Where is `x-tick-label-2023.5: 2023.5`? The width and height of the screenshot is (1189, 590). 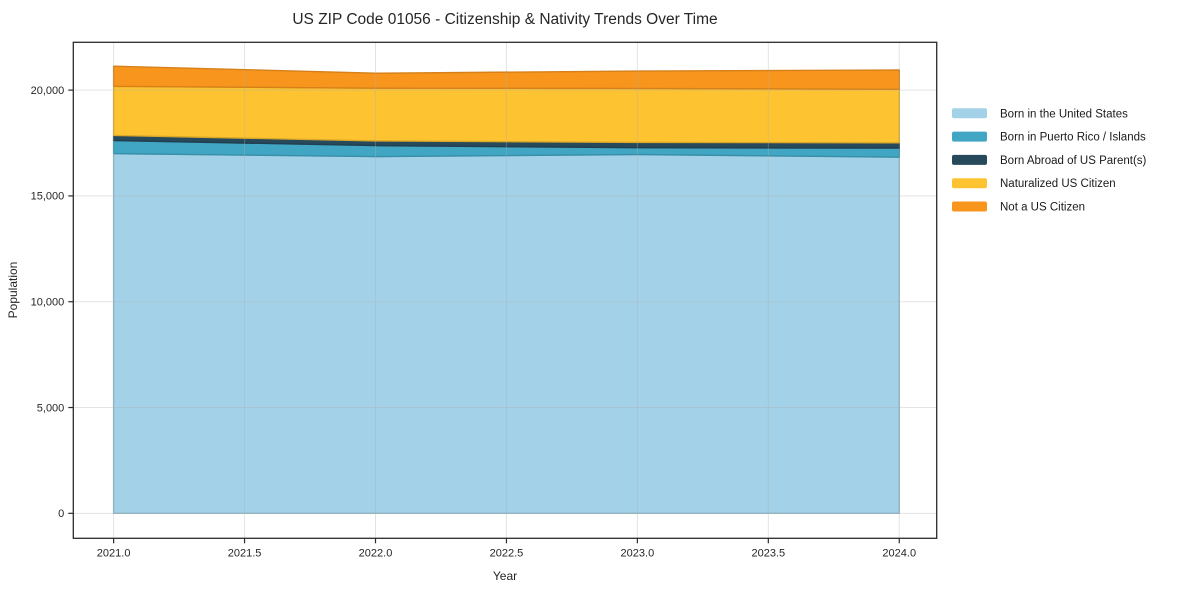
x-tick-label-2023.5: 2023.5 is located at coordinates (768, 553).